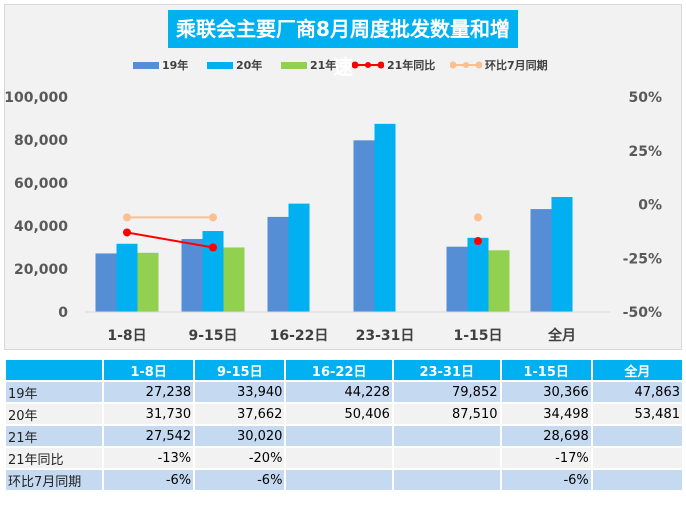 Image resolution: width=686 pixels, height=508 pixels. What do you see at coordinates (234, 65) in the screenshot?
I see `legend-item-20: 20年` at bounding box center [234, 65].